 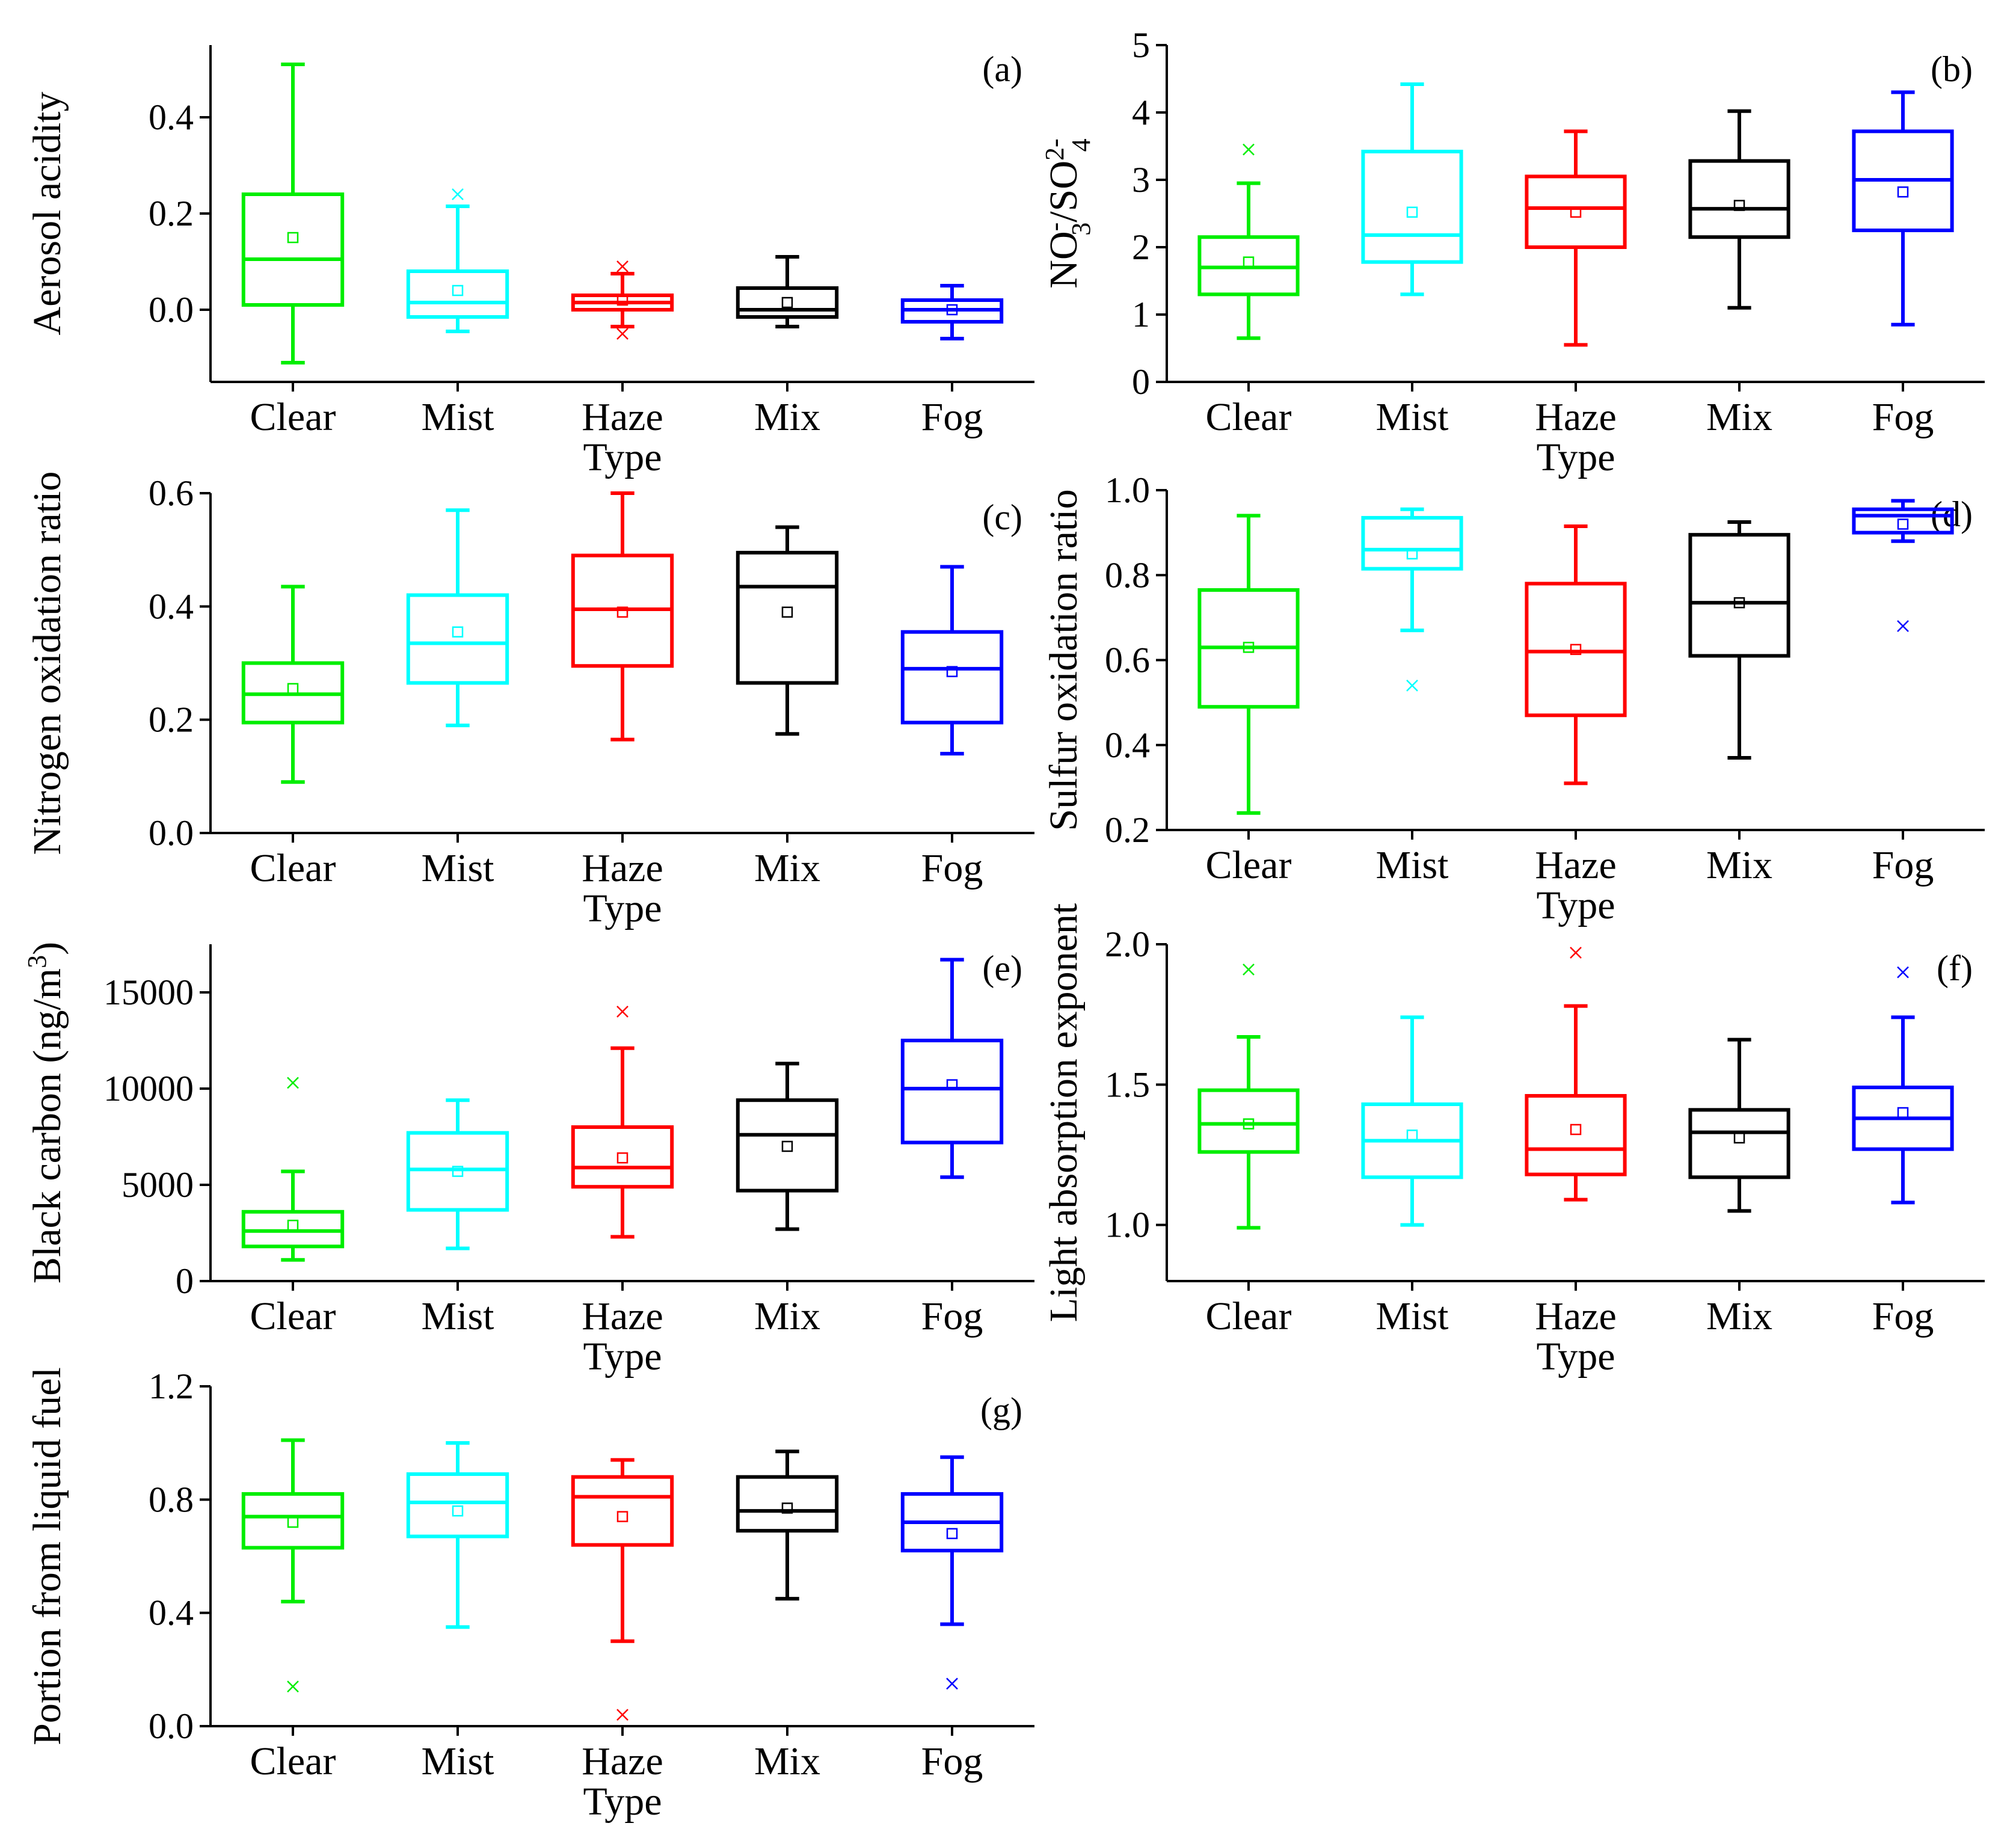 I want to click on y-tick-label: 0, so click(x=185, y=1281).